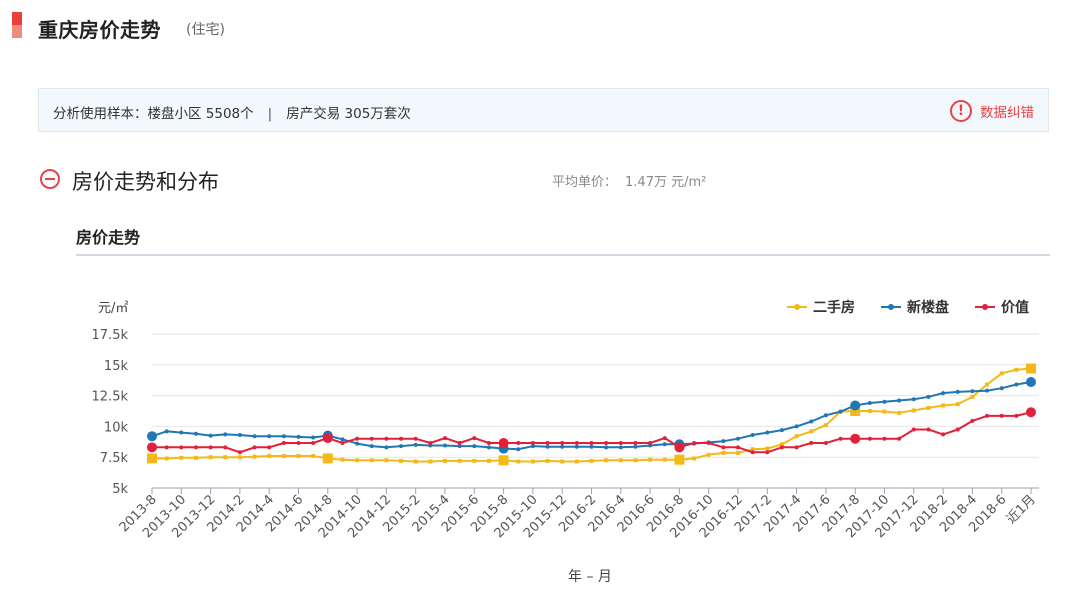 This screenshot has width=1075, height=597. I want to click on y-tick-label: 7.5k, so click(114, 458).